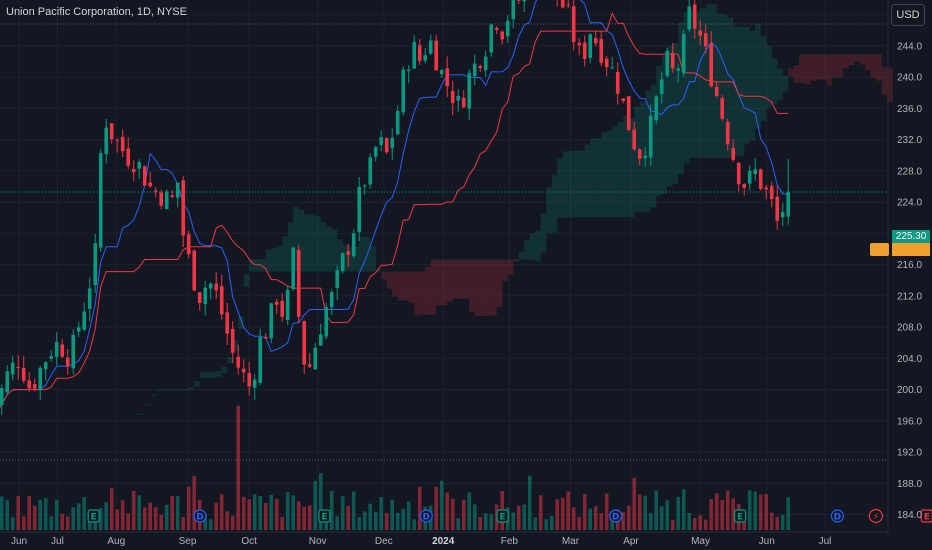 The height and width of the screenshot is (550, 932). I want to click on event-marker: ⚡, so click(875, 516).